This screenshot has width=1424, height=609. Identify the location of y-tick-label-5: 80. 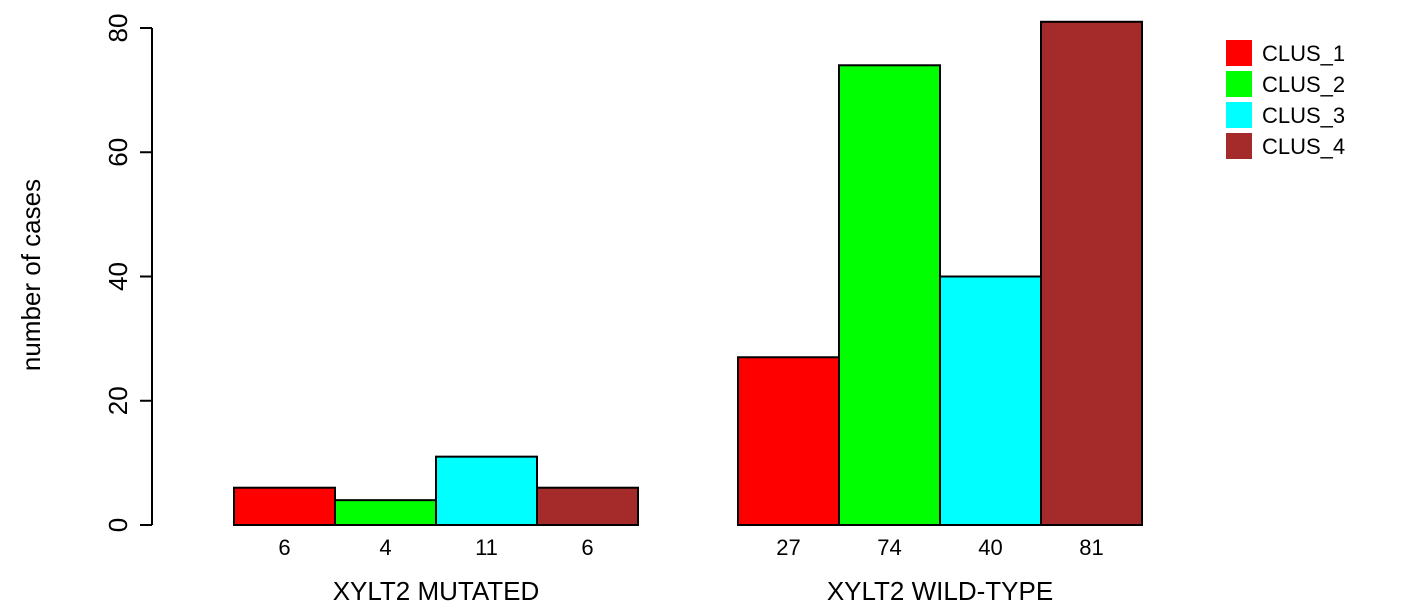
(118, 28).